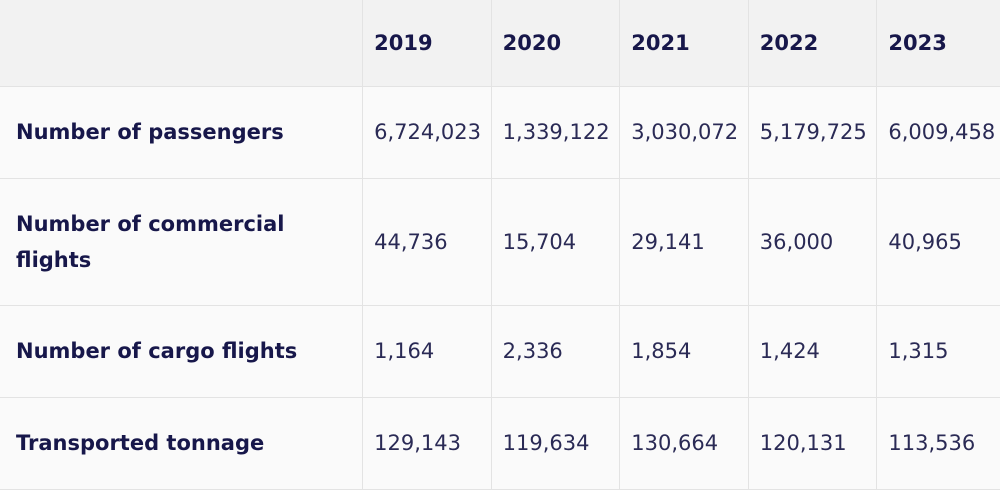 The width and height of the screenshot is (1000, 490). I want to click on table-cell: 120,131, so click(812, 443).